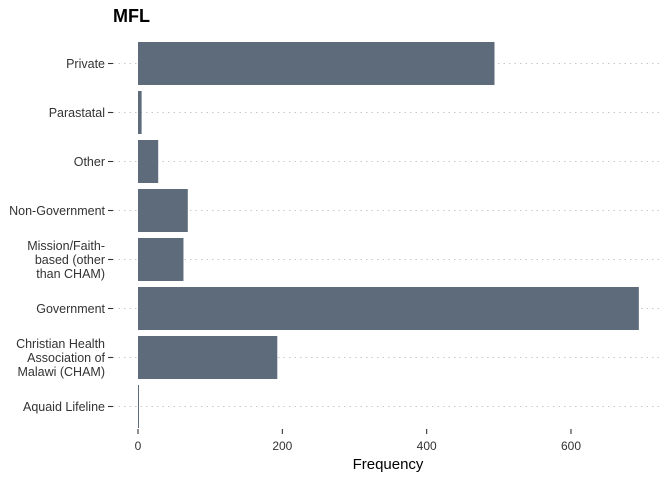 This screenshot has height=480, width=672. I want to click on bar-other, so click(148, 161).